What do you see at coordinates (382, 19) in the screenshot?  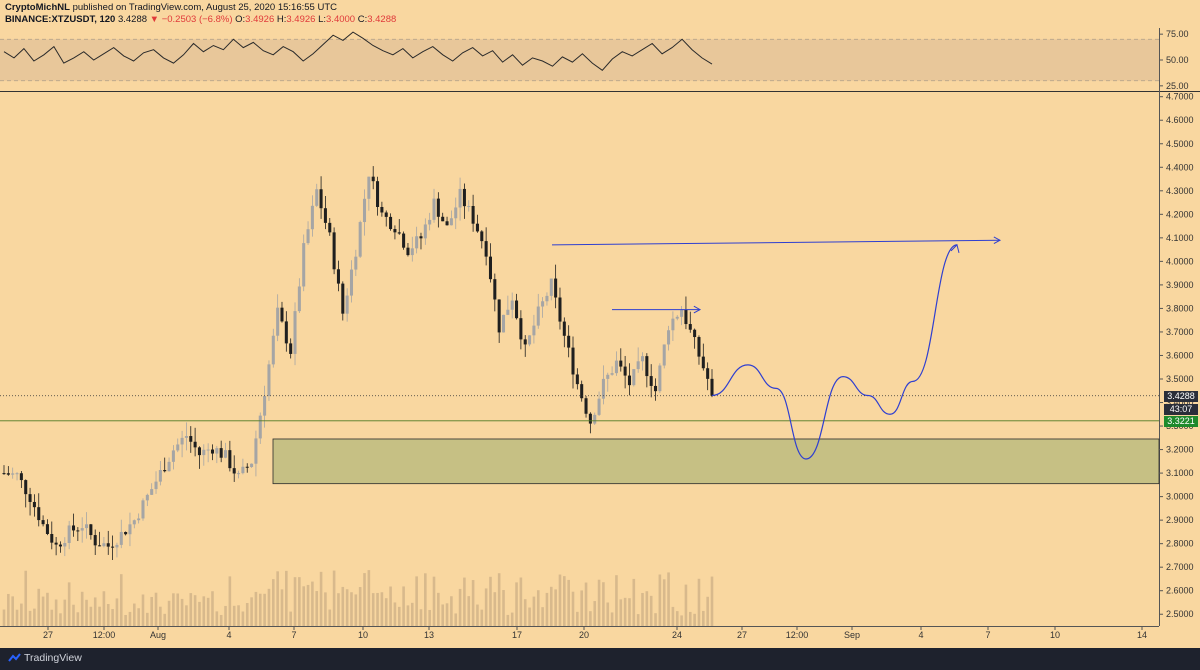 I see `close-value: 3.4288` at bounding box center [382, 19].